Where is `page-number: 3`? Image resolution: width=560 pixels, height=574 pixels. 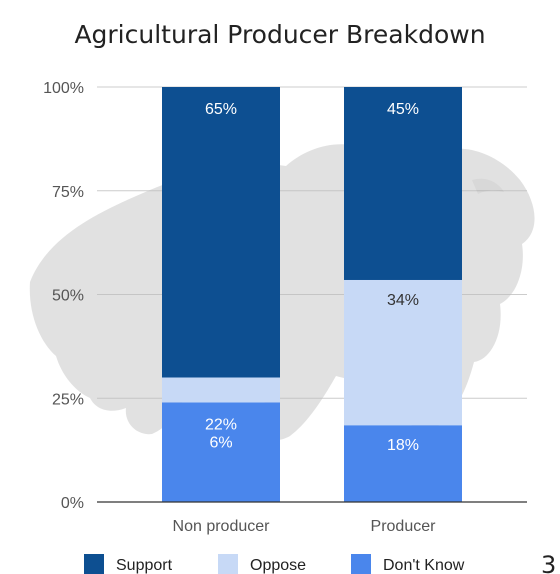 page-number: 3 is located at coordinates (548, 562).